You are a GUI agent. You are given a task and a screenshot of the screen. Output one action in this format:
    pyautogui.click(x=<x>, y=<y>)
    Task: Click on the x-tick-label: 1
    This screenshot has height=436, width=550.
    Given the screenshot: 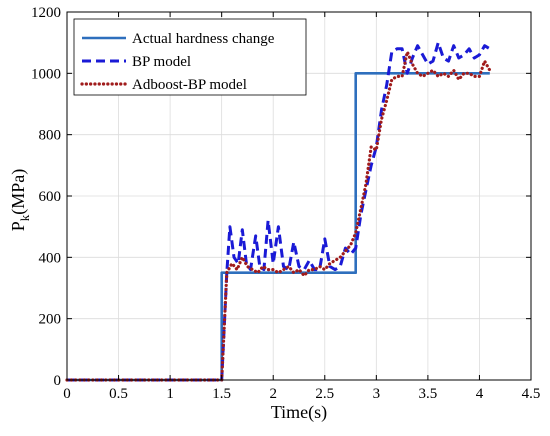 What is the action you would take?
    pyautogui.click(x=170, y=394)
    